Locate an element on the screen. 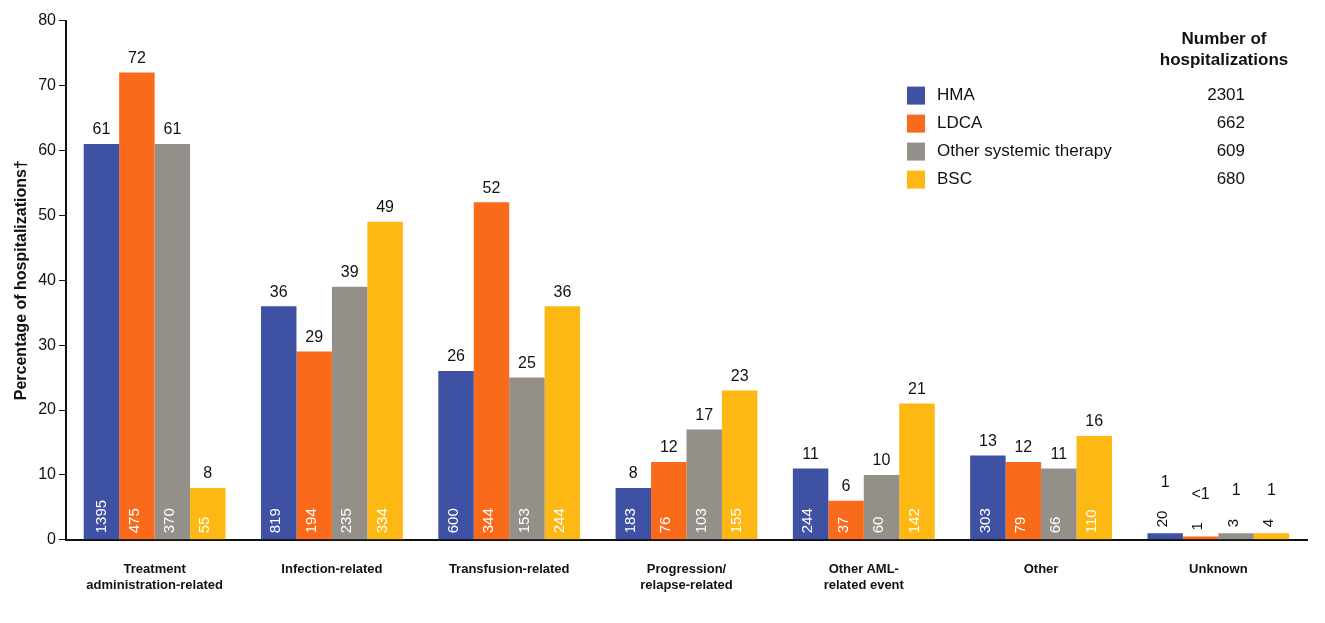  data-label: 26 is located at coordinates (456, 356).